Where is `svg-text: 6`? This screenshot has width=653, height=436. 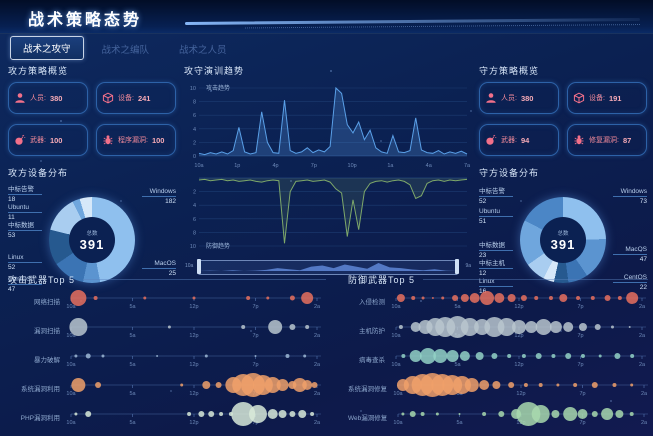 svg-text: 6 is located at coordinates (194, 220).